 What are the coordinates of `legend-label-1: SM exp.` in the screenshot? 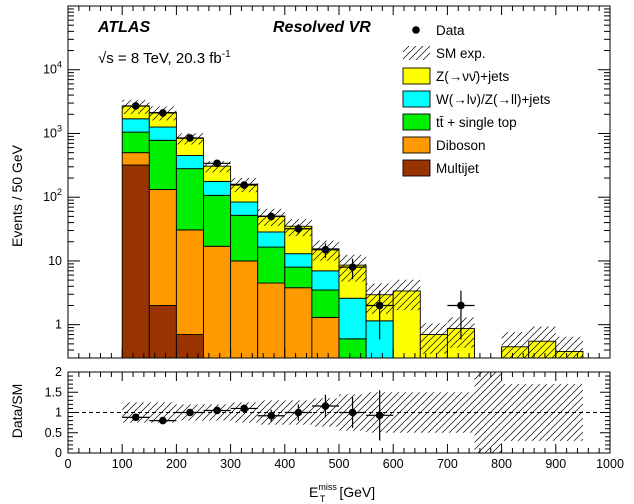 It's located at (461, 53).